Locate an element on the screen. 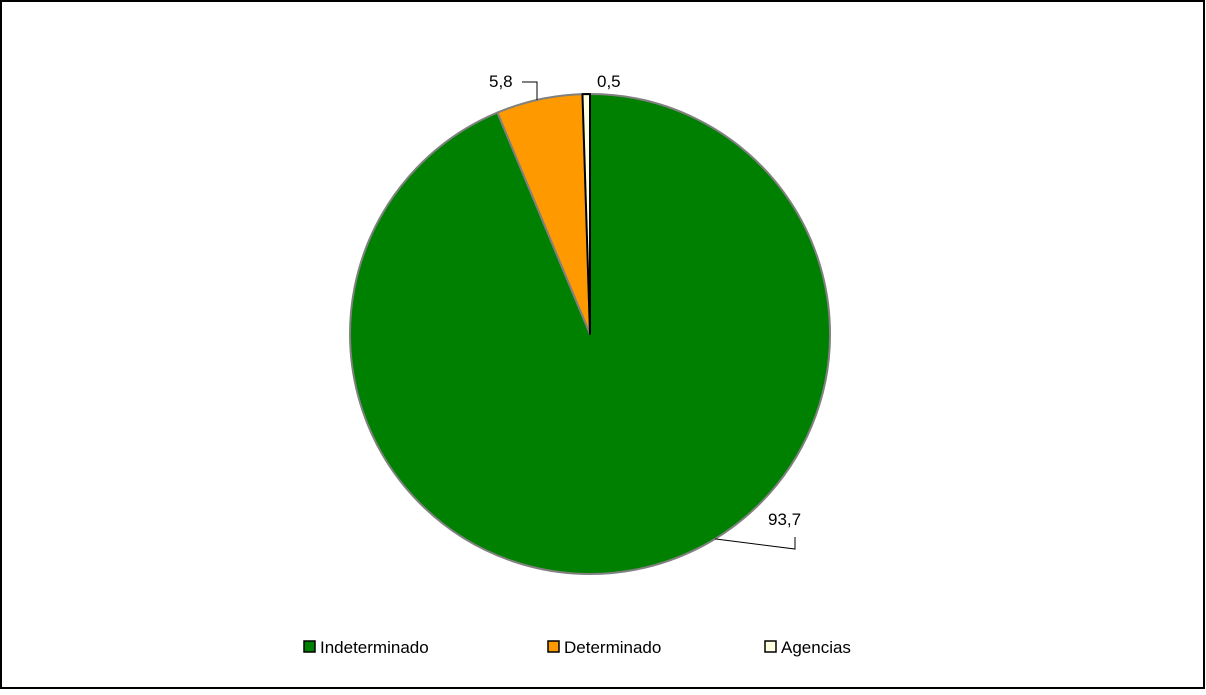 The width and height of the screenshot is (1206, 695). legend-item-agencias: Agencias is located at coordinates (807, 647).